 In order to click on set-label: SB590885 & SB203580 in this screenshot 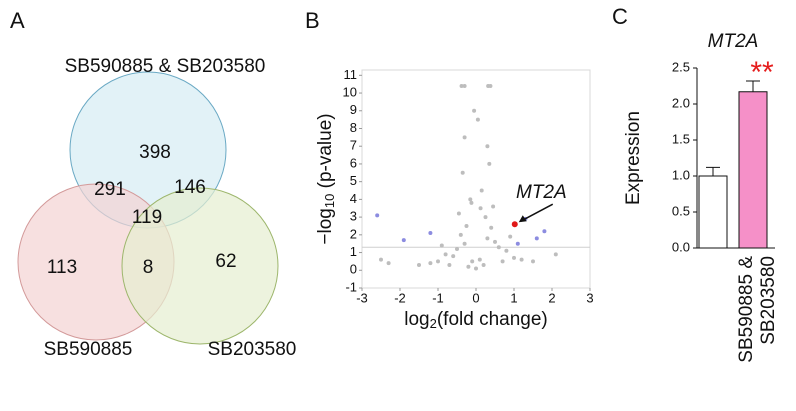, I will do `click(165, 66)`.